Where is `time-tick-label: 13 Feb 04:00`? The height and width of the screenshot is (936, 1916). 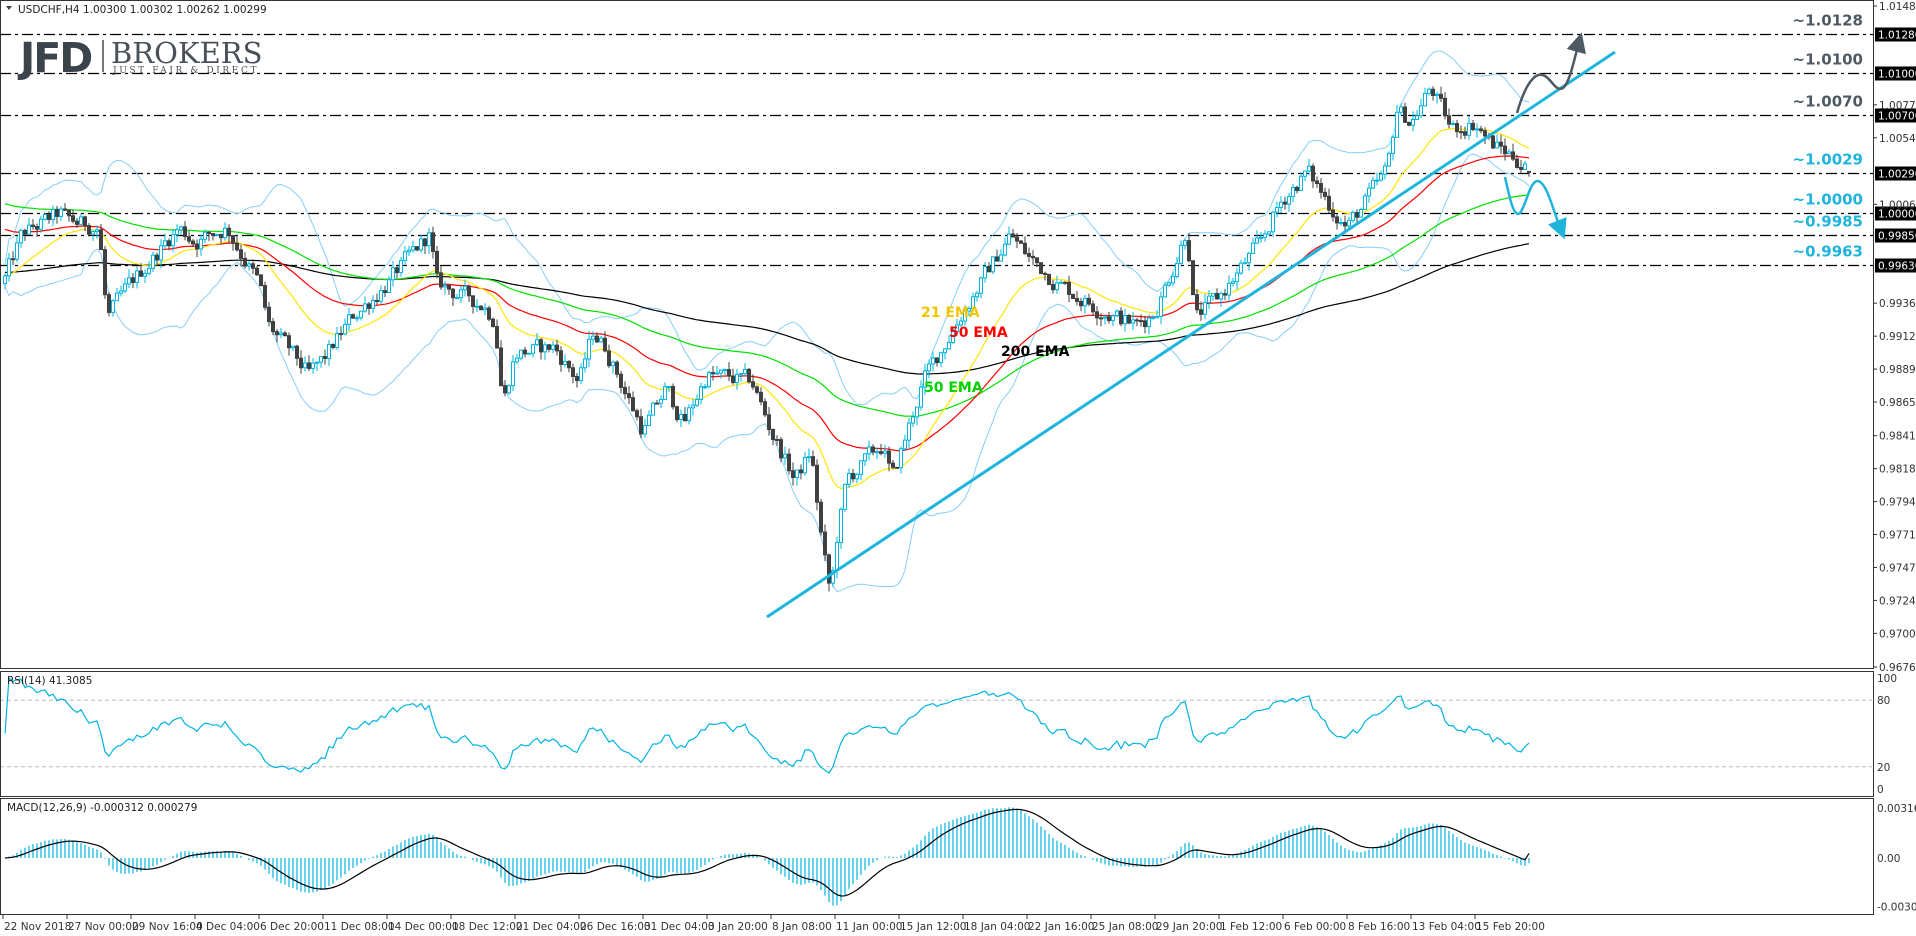 time-tick-label: 13 Feb 04:00 is located at coordinates (1446, 927).